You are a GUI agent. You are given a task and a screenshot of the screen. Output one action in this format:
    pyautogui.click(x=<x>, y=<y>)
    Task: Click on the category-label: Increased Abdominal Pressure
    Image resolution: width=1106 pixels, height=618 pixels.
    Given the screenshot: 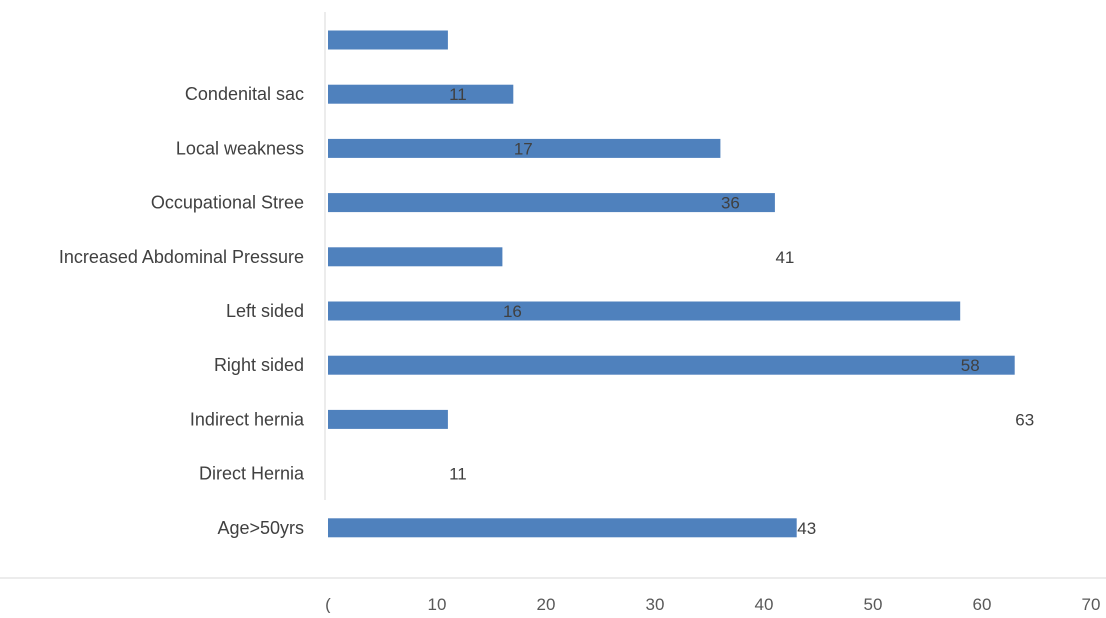 What is the action you would take?
    pyautogui.click(x=181, y=257)
    